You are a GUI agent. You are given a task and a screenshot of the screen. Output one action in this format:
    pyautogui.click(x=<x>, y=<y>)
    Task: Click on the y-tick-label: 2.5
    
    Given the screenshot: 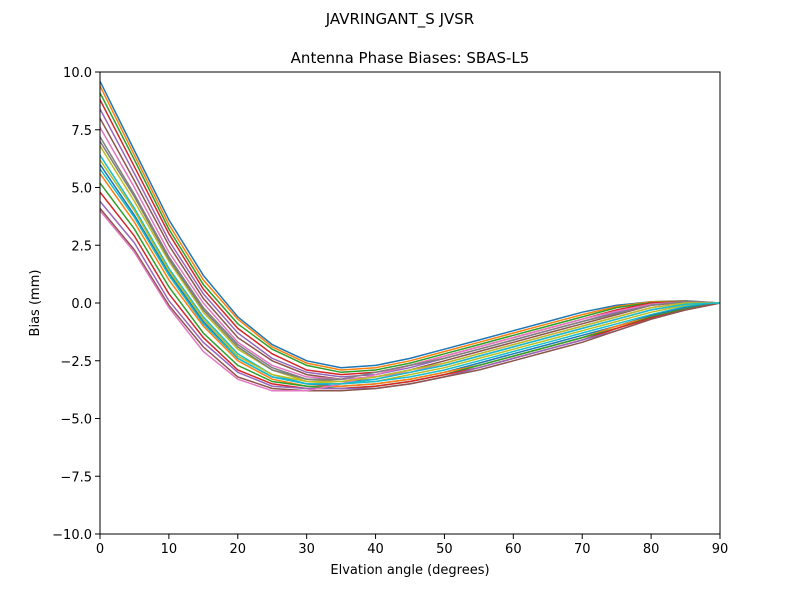 What is the action you would take?
    pyautogui.click(x=81, y=246)
    